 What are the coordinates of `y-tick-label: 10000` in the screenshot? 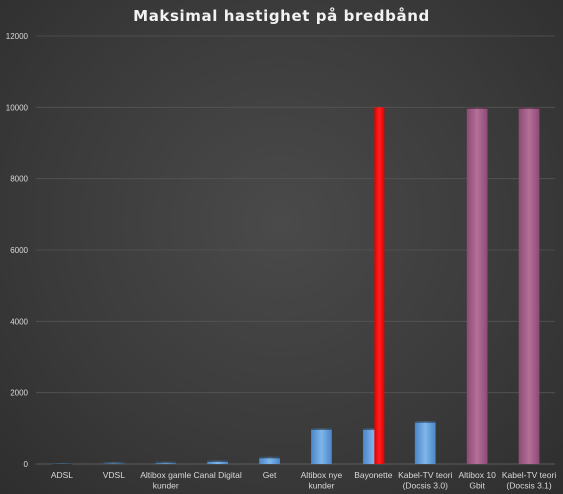 It's located at (17, 107).